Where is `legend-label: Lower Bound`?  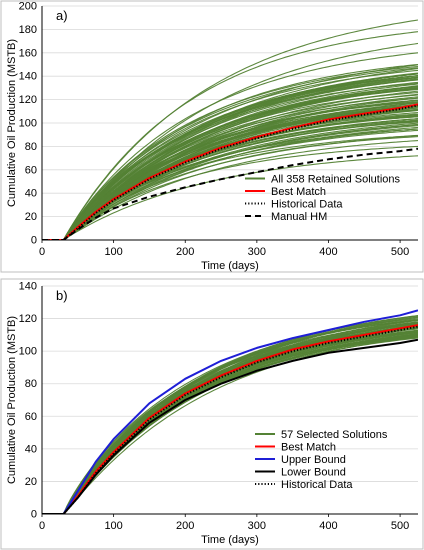
legend-label: Lower Bound is located at coordinates (313, 473).